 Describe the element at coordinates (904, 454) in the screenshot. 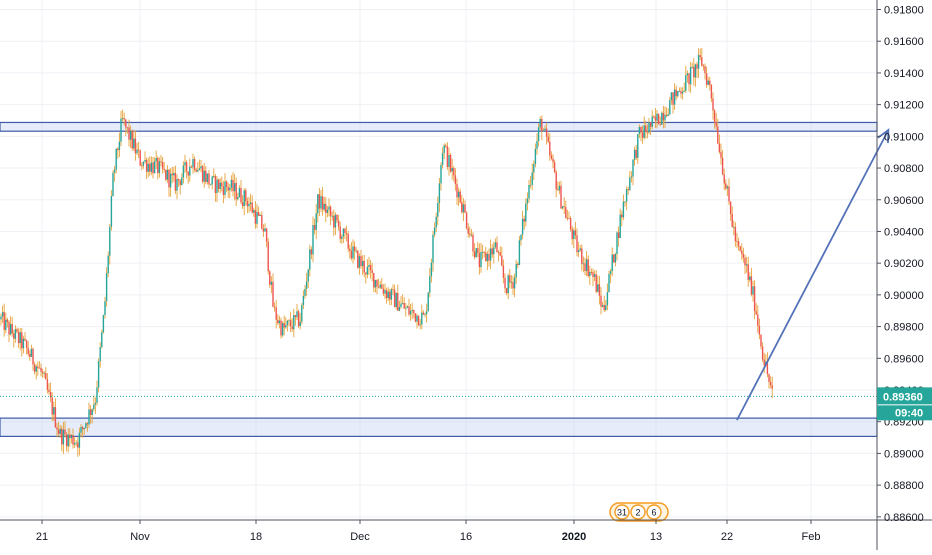

I see `y-tick-label: 0.89000` at that location.